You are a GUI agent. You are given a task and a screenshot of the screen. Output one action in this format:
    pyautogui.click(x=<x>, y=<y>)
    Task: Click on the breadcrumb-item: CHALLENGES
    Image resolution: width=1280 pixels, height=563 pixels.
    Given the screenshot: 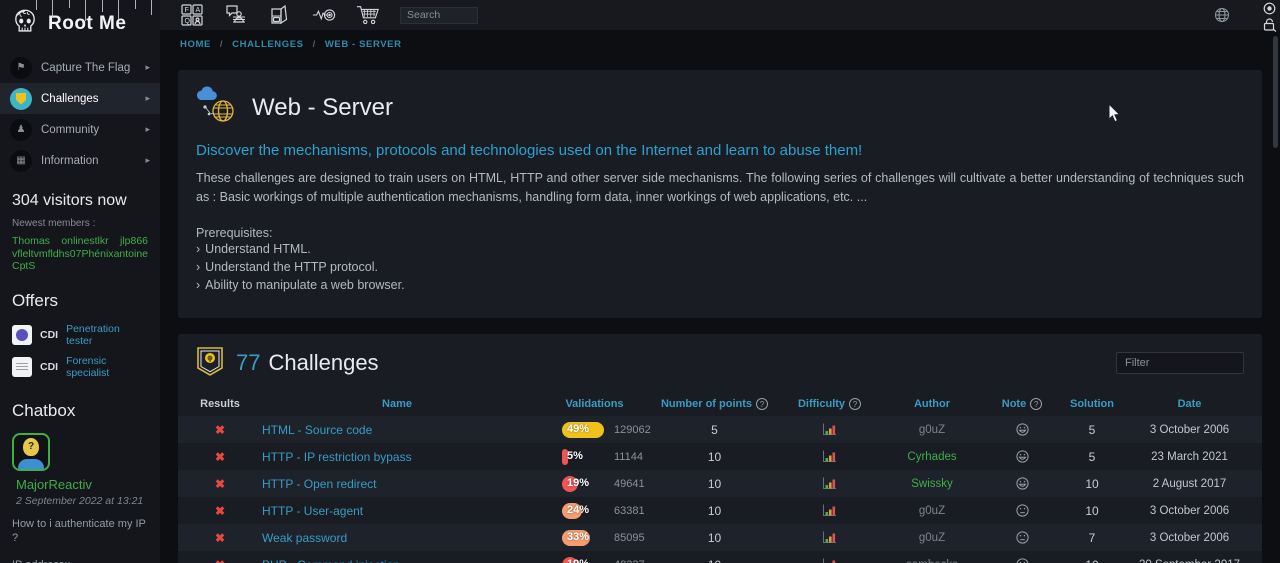 What is the action you would take?
    pyautogui.click(x=268, y=44)
    